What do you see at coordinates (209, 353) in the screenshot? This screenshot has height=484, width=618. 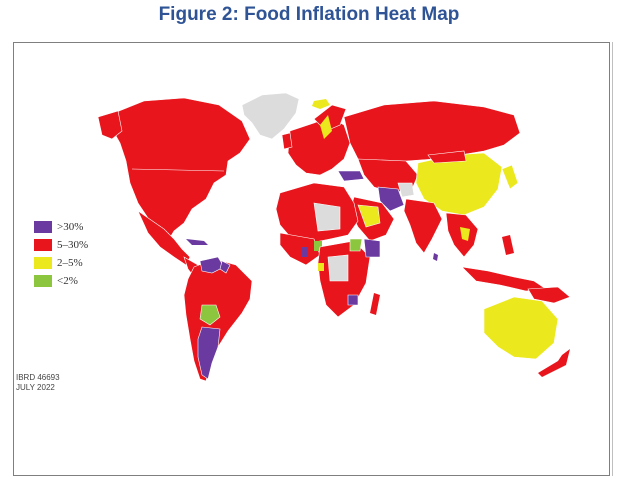 I see `argentina` at bounding box center [209, 353].